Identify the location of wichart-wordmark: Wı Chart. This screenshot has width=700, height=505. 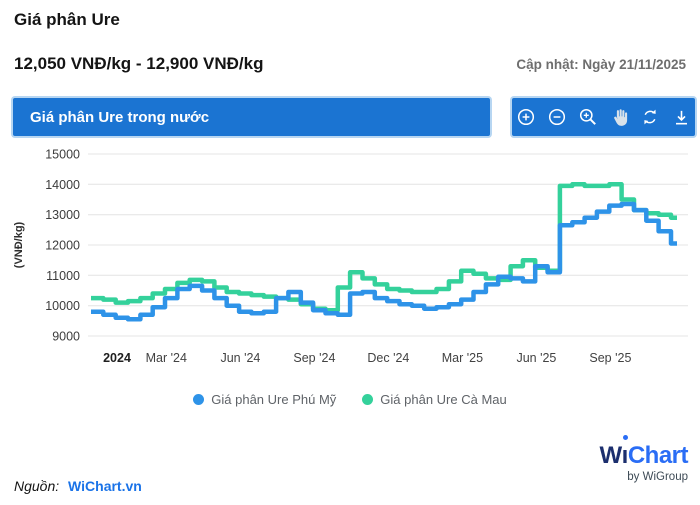
(644, 452).